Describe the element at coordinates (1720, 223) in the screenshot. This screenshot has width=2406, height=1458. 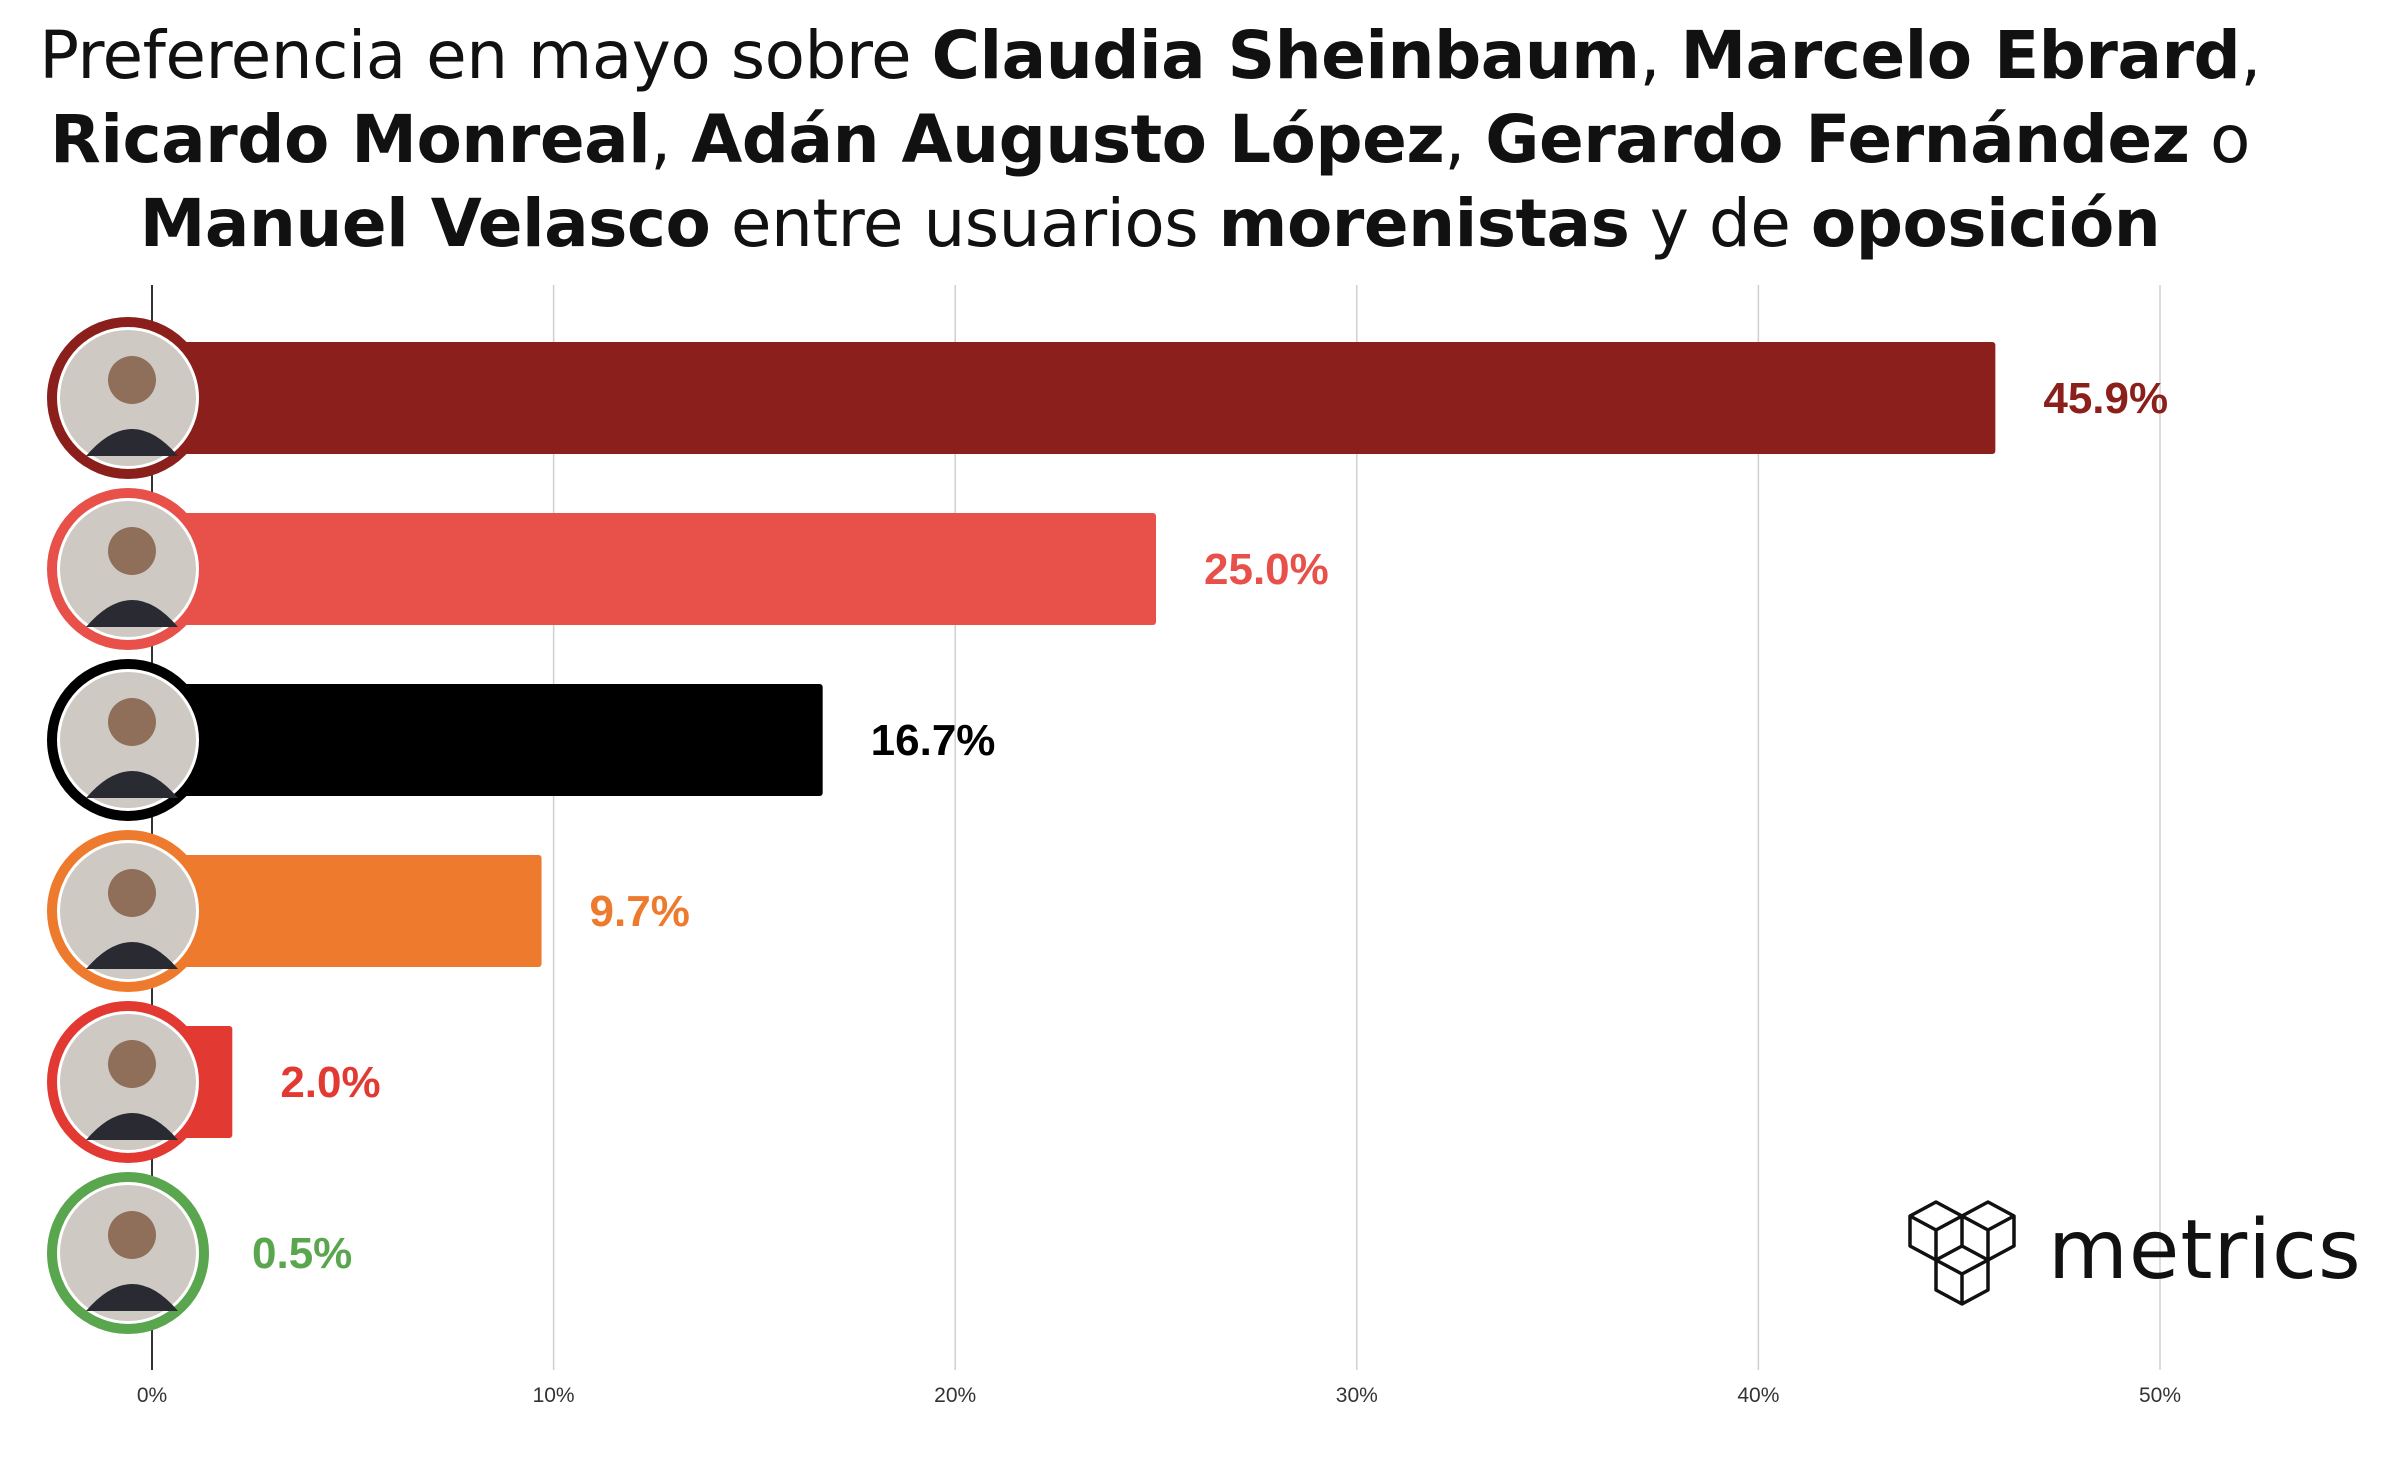
I see `title-segment: y de` at that location.